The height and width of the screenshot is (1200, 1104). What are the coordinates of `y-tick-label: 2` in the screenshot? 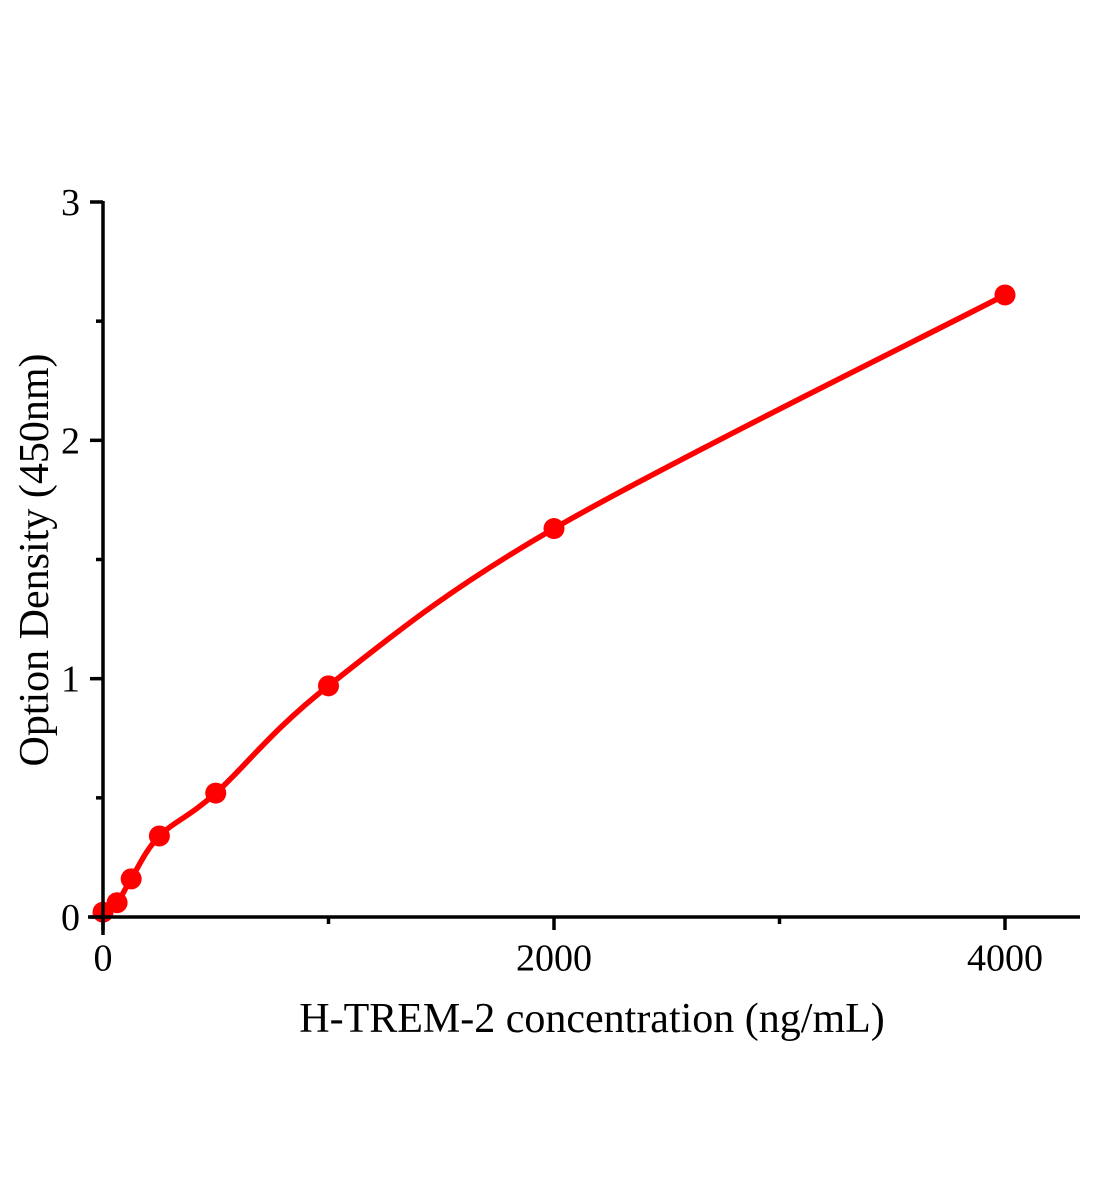 It's located at (70, 441).